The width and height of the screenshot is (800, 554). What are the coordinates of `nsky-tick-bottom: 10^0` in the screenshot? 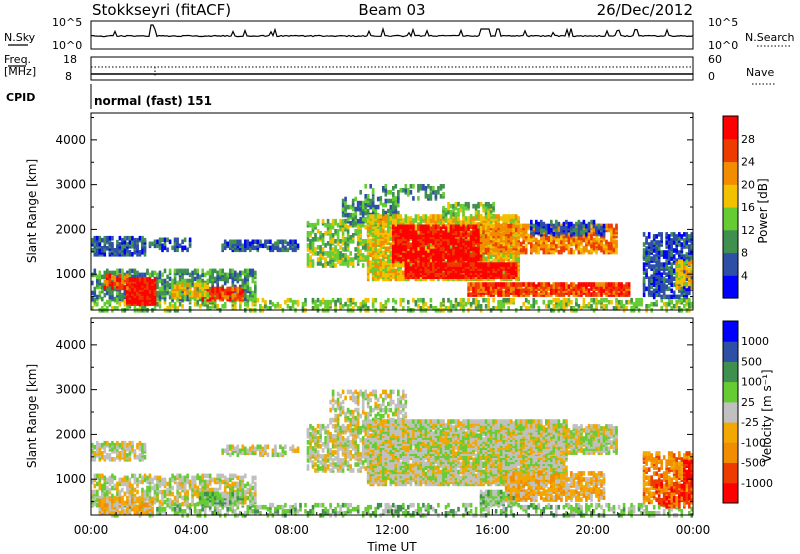 It's located at (67, 45).